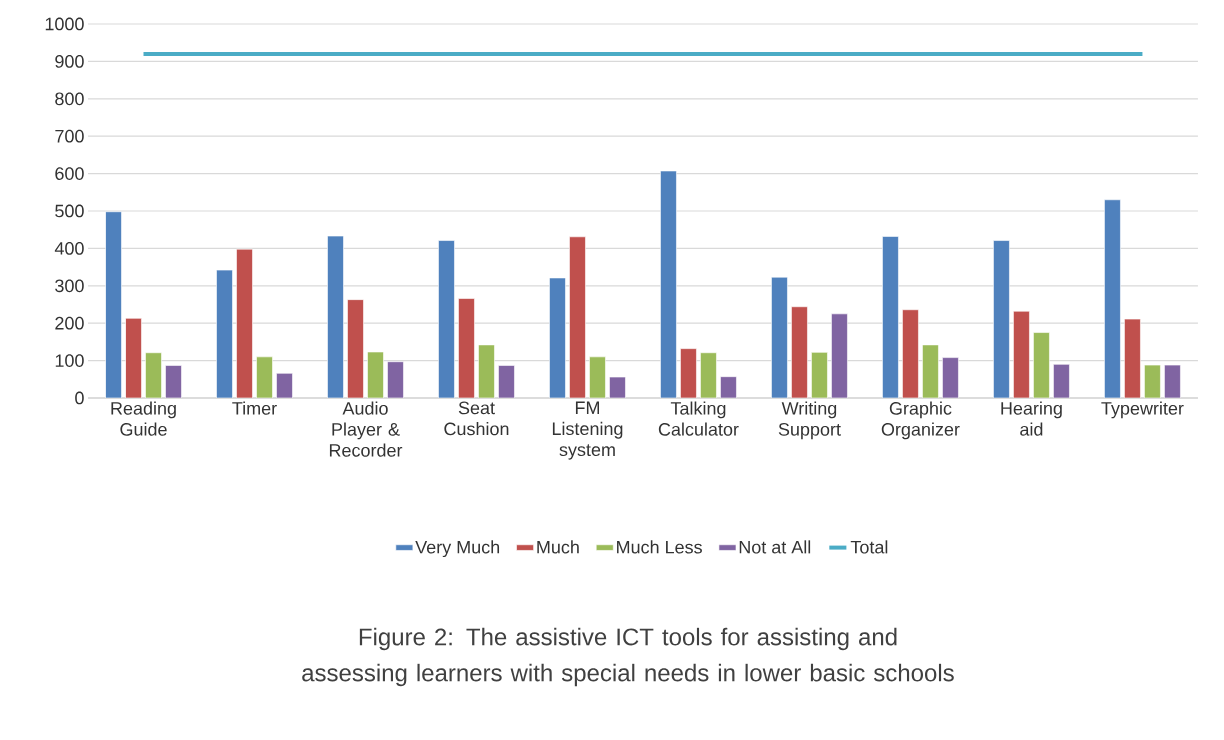 This screenshot has width=1224, height=740. What do you see at coordinates (775, 547) in the screenshot?
I see `legend-label: Not at All` at bounding box center [775, 547].